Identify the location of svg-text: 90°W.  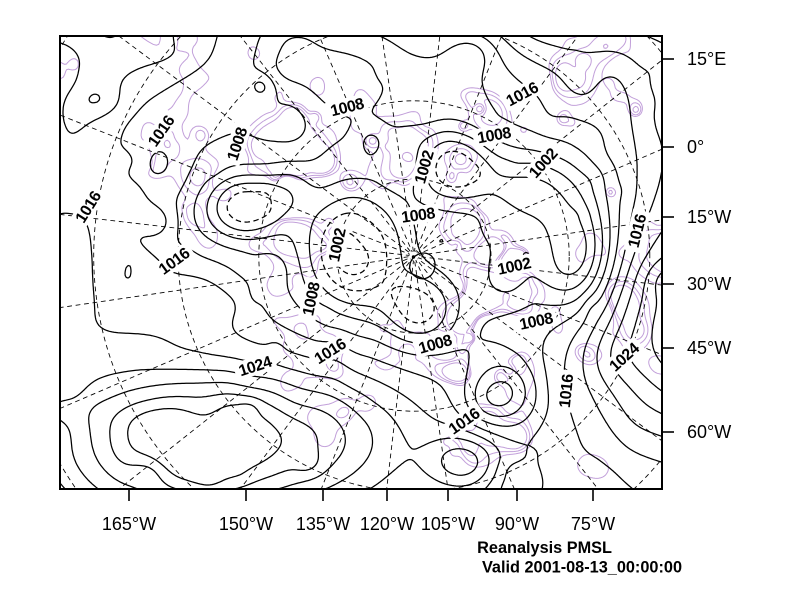
(517, 524).